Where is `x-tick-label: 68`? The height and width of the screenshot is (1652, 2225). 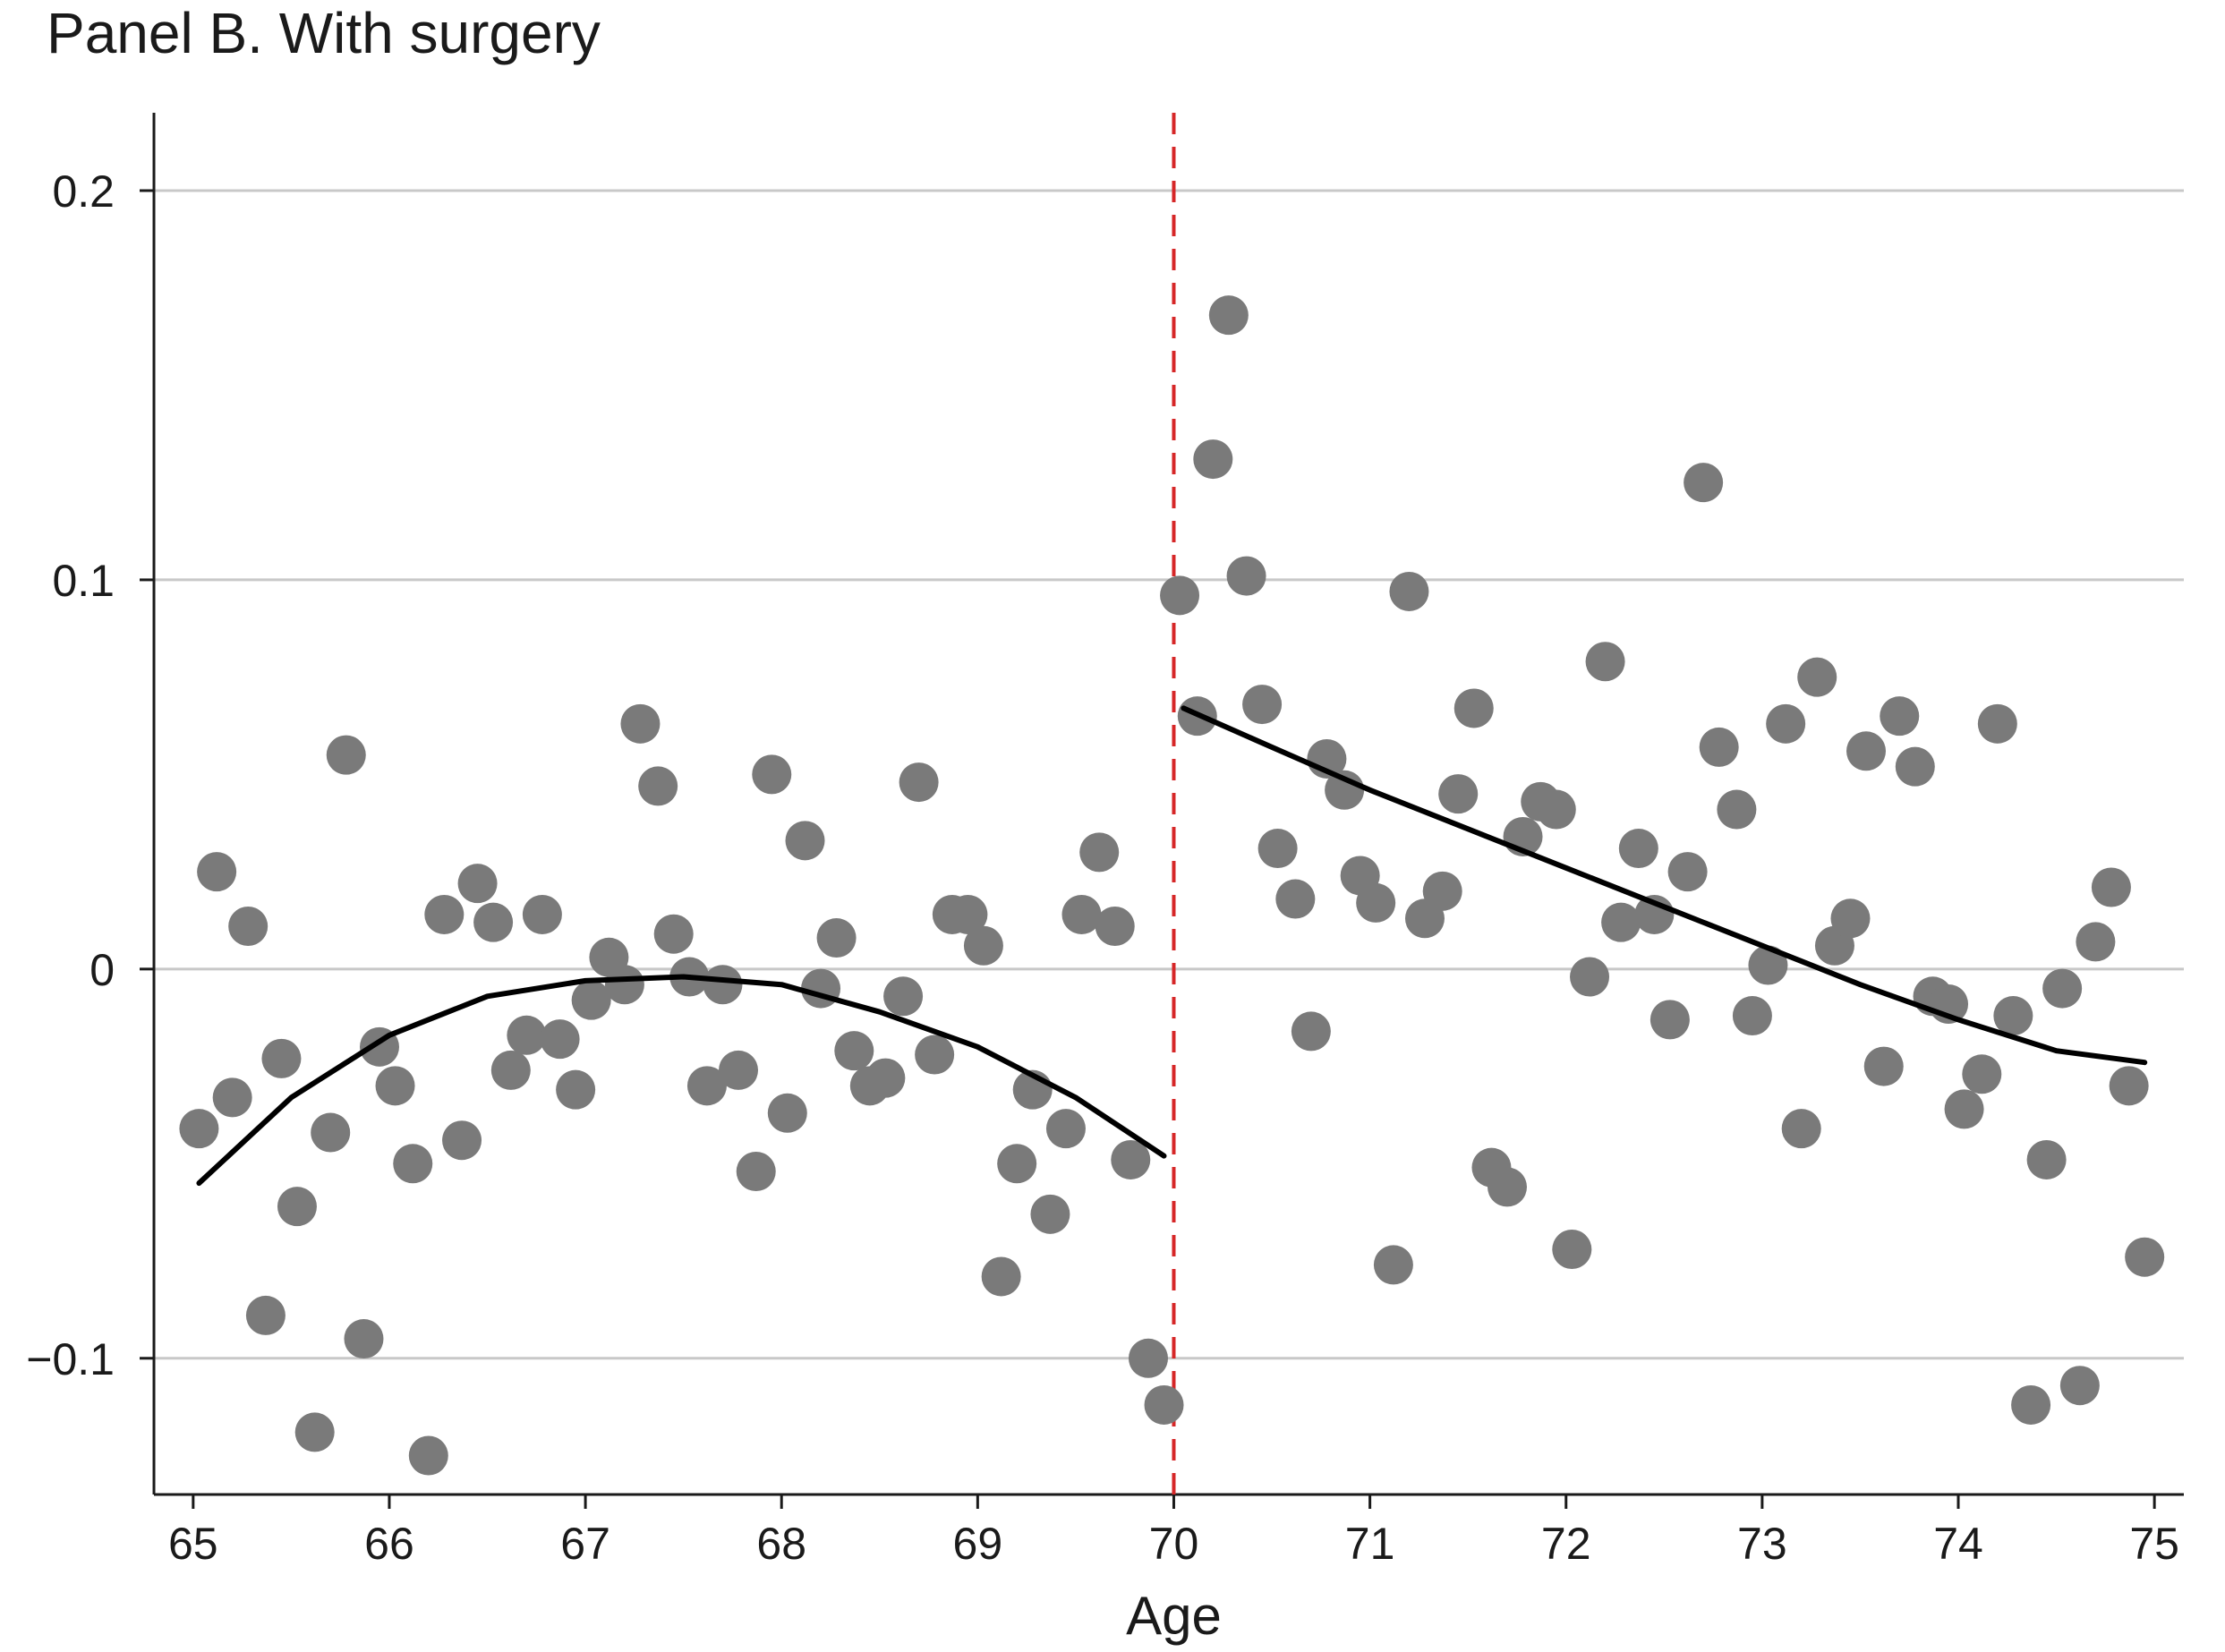
x-tick-label: 68 is located at coordinates (781, 1544).